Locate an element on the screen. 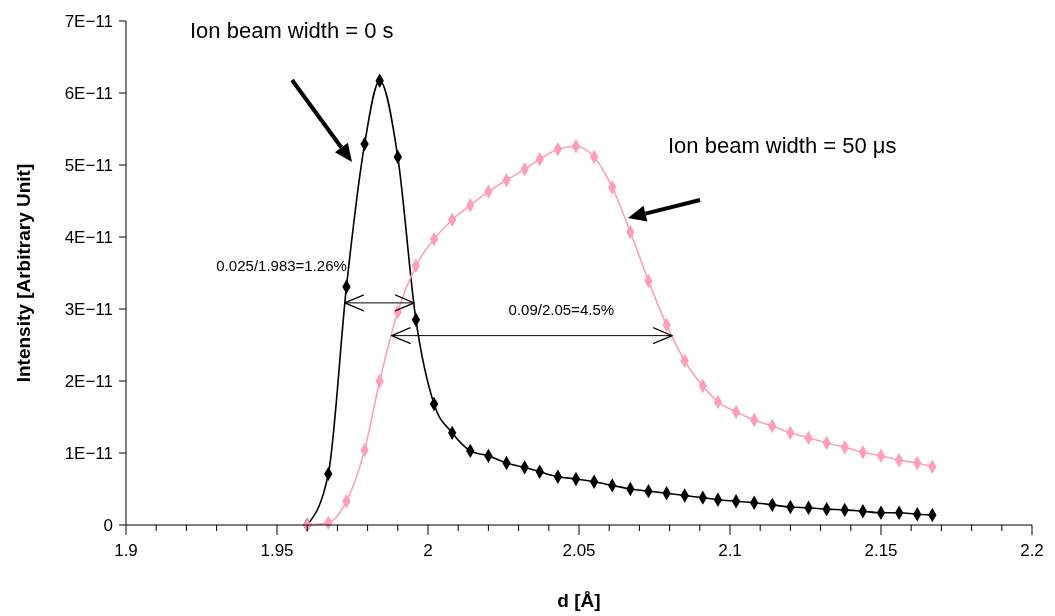  y-tick-label: 4E−11 is located at coordinates (88, 237).